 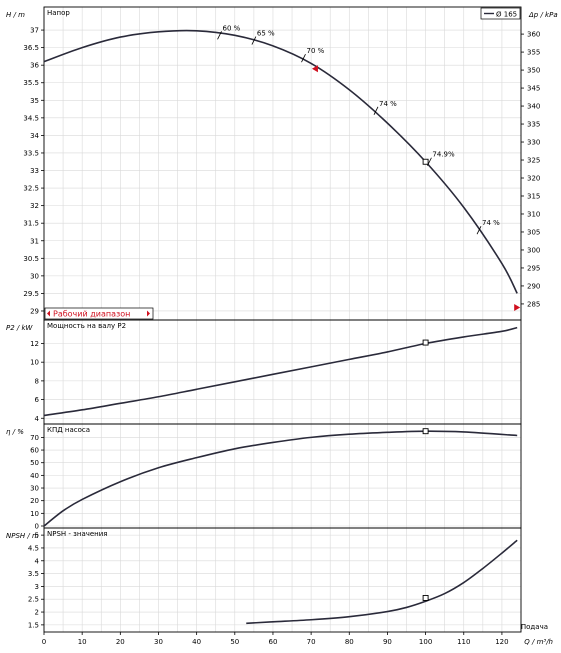 I want to click on x-axis-extra-label: Подача, so click(x=534, y=627).